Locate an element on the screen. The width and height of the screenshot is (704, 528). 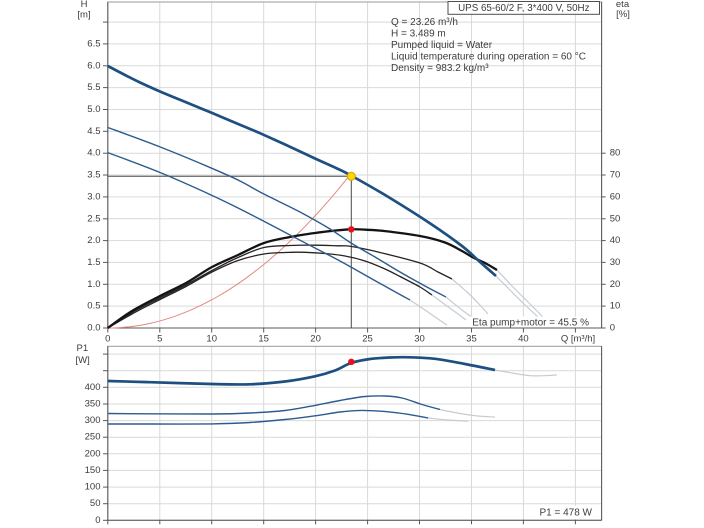
svg-text: Density = 983.2 kg/m³ is located at coordinates (440, 68).